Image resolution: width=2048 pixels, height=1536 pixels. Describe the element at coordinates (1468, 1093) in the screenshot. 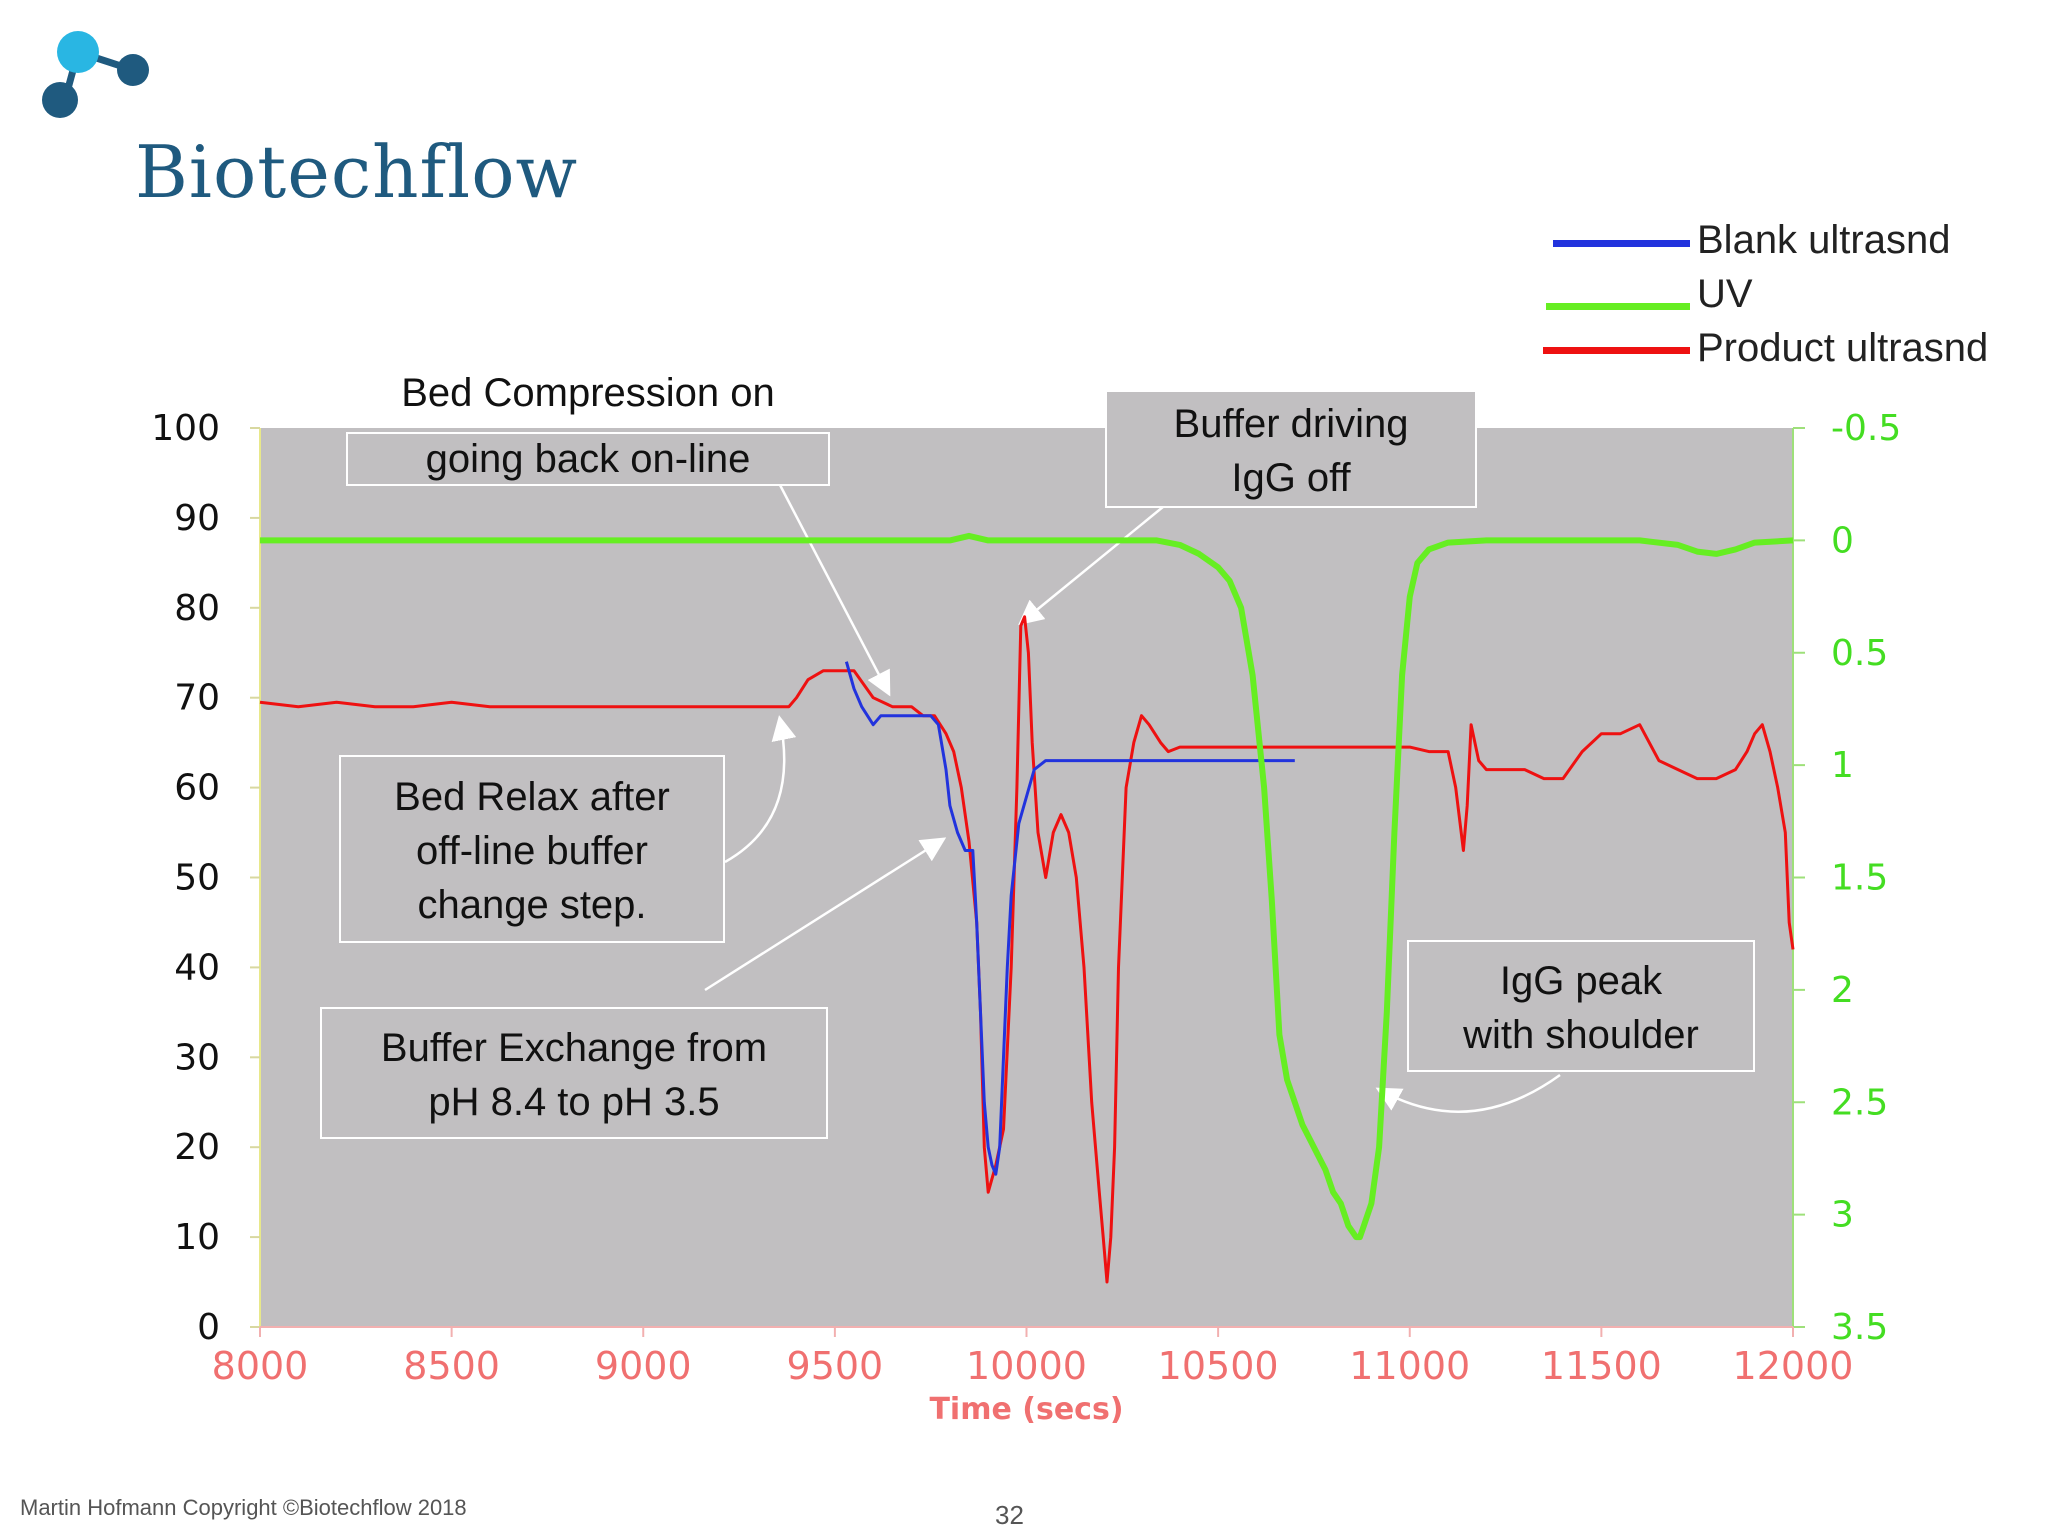

I see `arrow-igg-peak` at that location.